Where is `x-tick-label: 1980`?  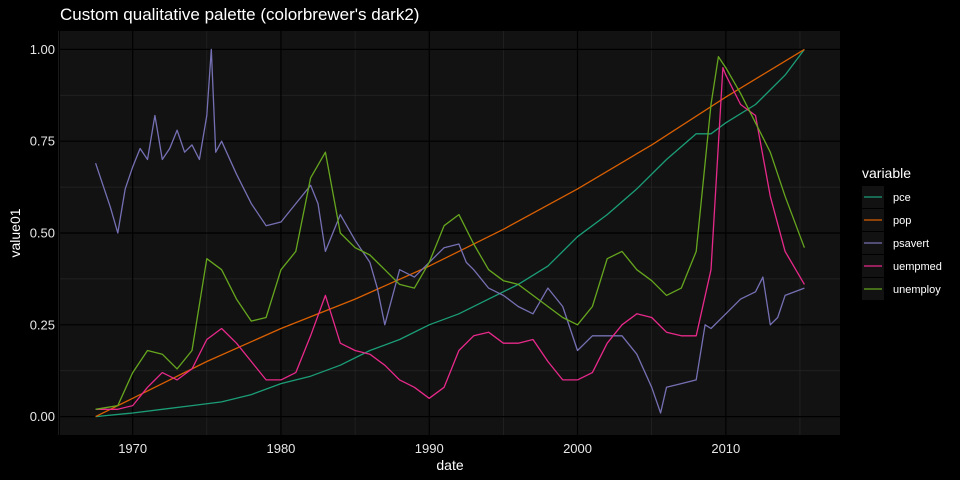
x-tick-label: 1980 is located at coordinates (280, 448).